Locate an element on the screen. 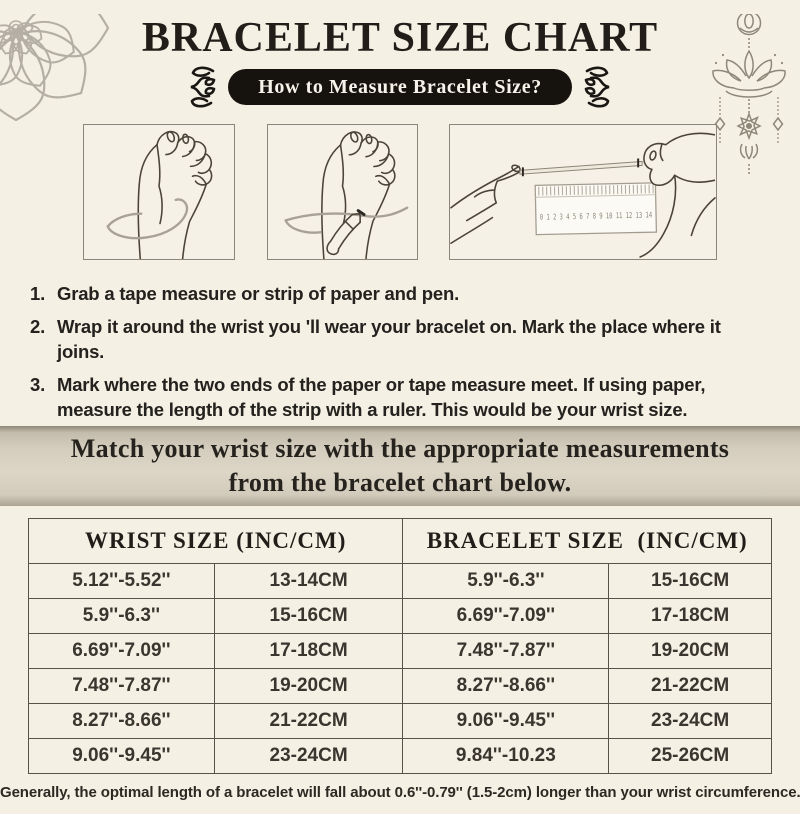 The image size is (800, 814). wrist-size-header: WRIST SIZE (INC/CM) is located at coordinates (215, 541).